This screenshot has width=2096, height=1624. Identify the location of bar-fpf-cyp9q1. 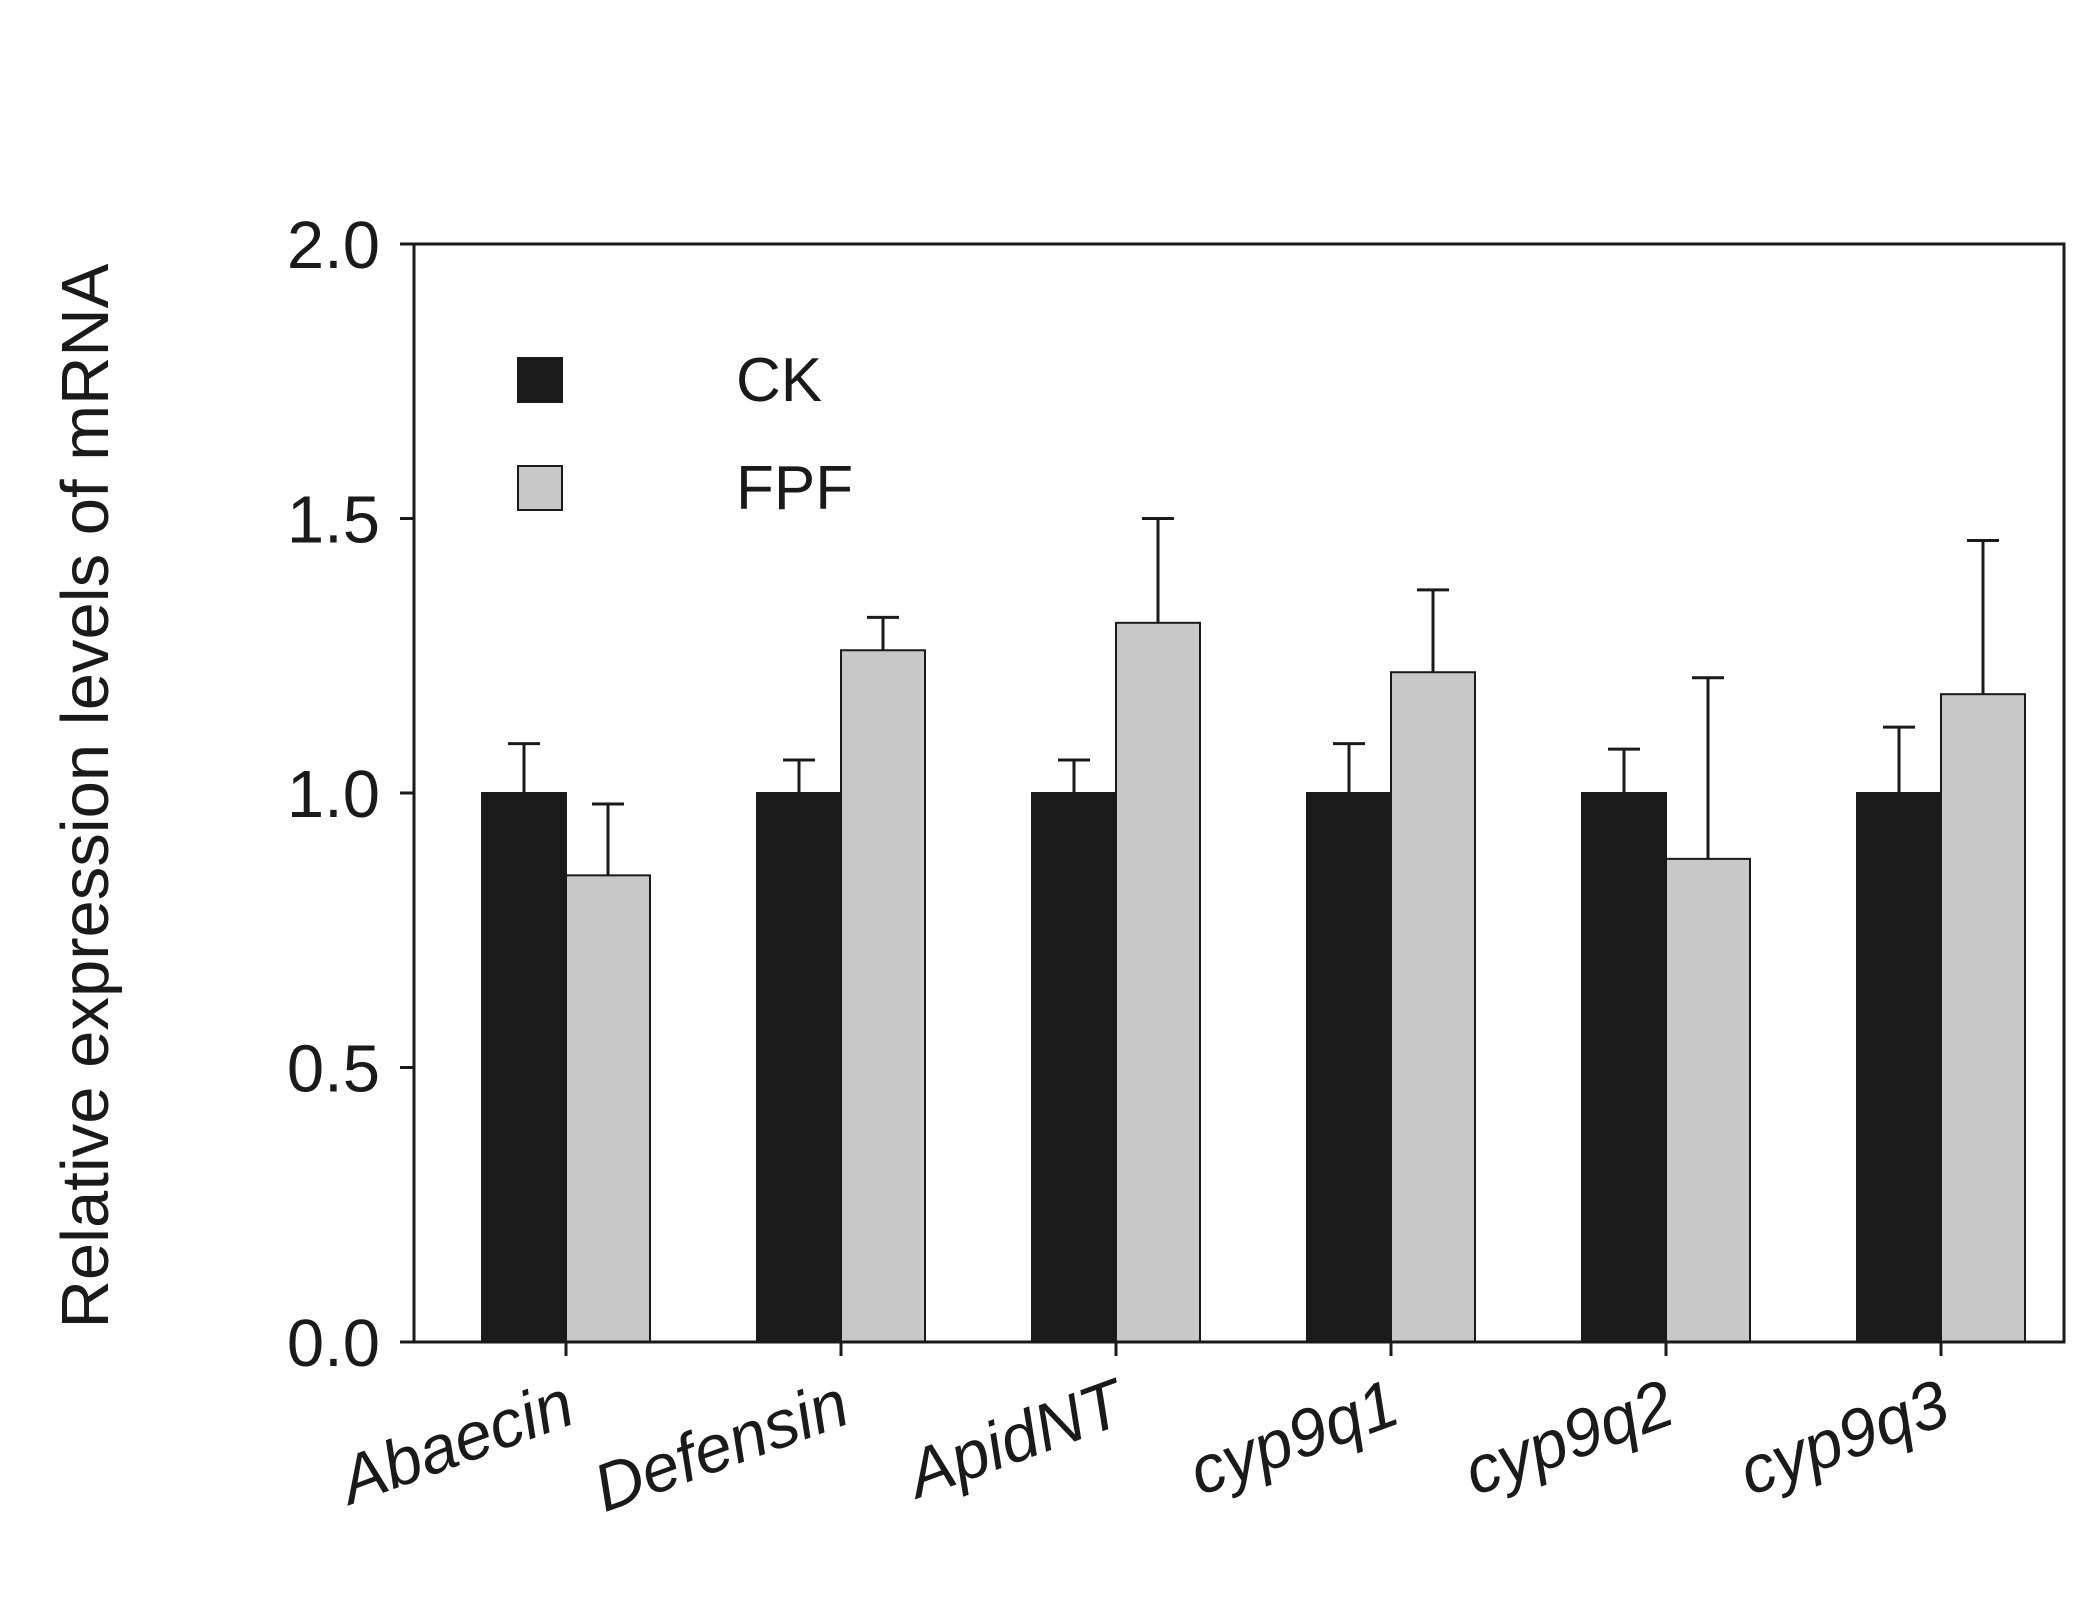
(1433, 1007).